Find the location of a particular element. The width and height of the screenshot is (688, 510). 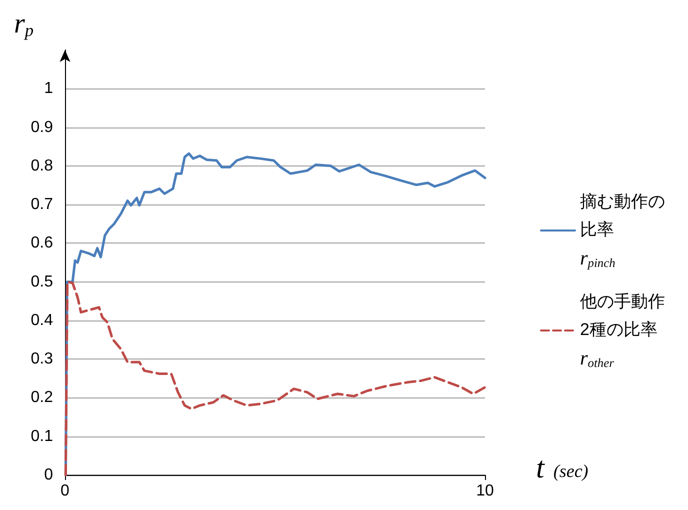

y-tick-label: 0.4 is located at coordinates (42, 320).